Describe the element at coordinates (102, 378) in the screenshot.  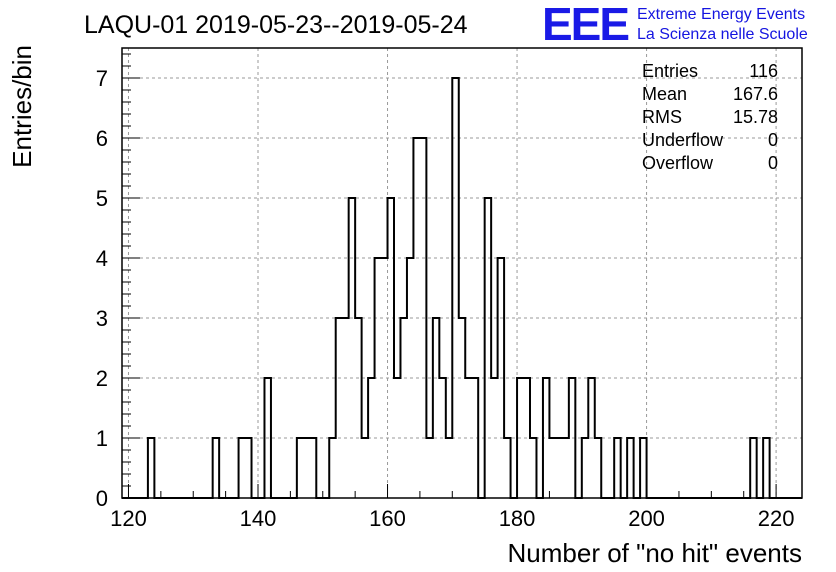
I see `y-tick-label: 2` at that location.